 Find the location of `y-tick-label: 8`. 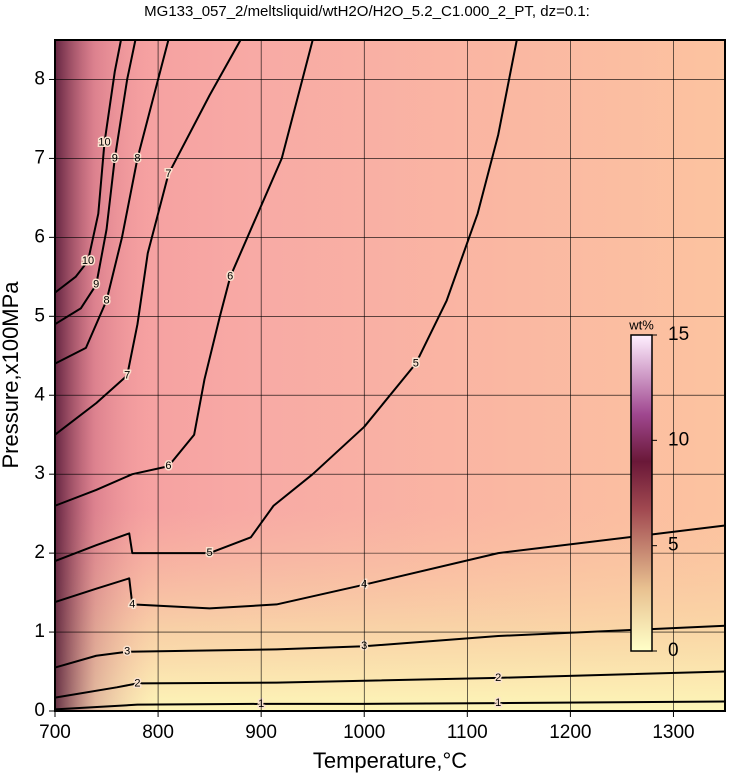

y-tick-label: 8 is located at coordinates (39, 78).